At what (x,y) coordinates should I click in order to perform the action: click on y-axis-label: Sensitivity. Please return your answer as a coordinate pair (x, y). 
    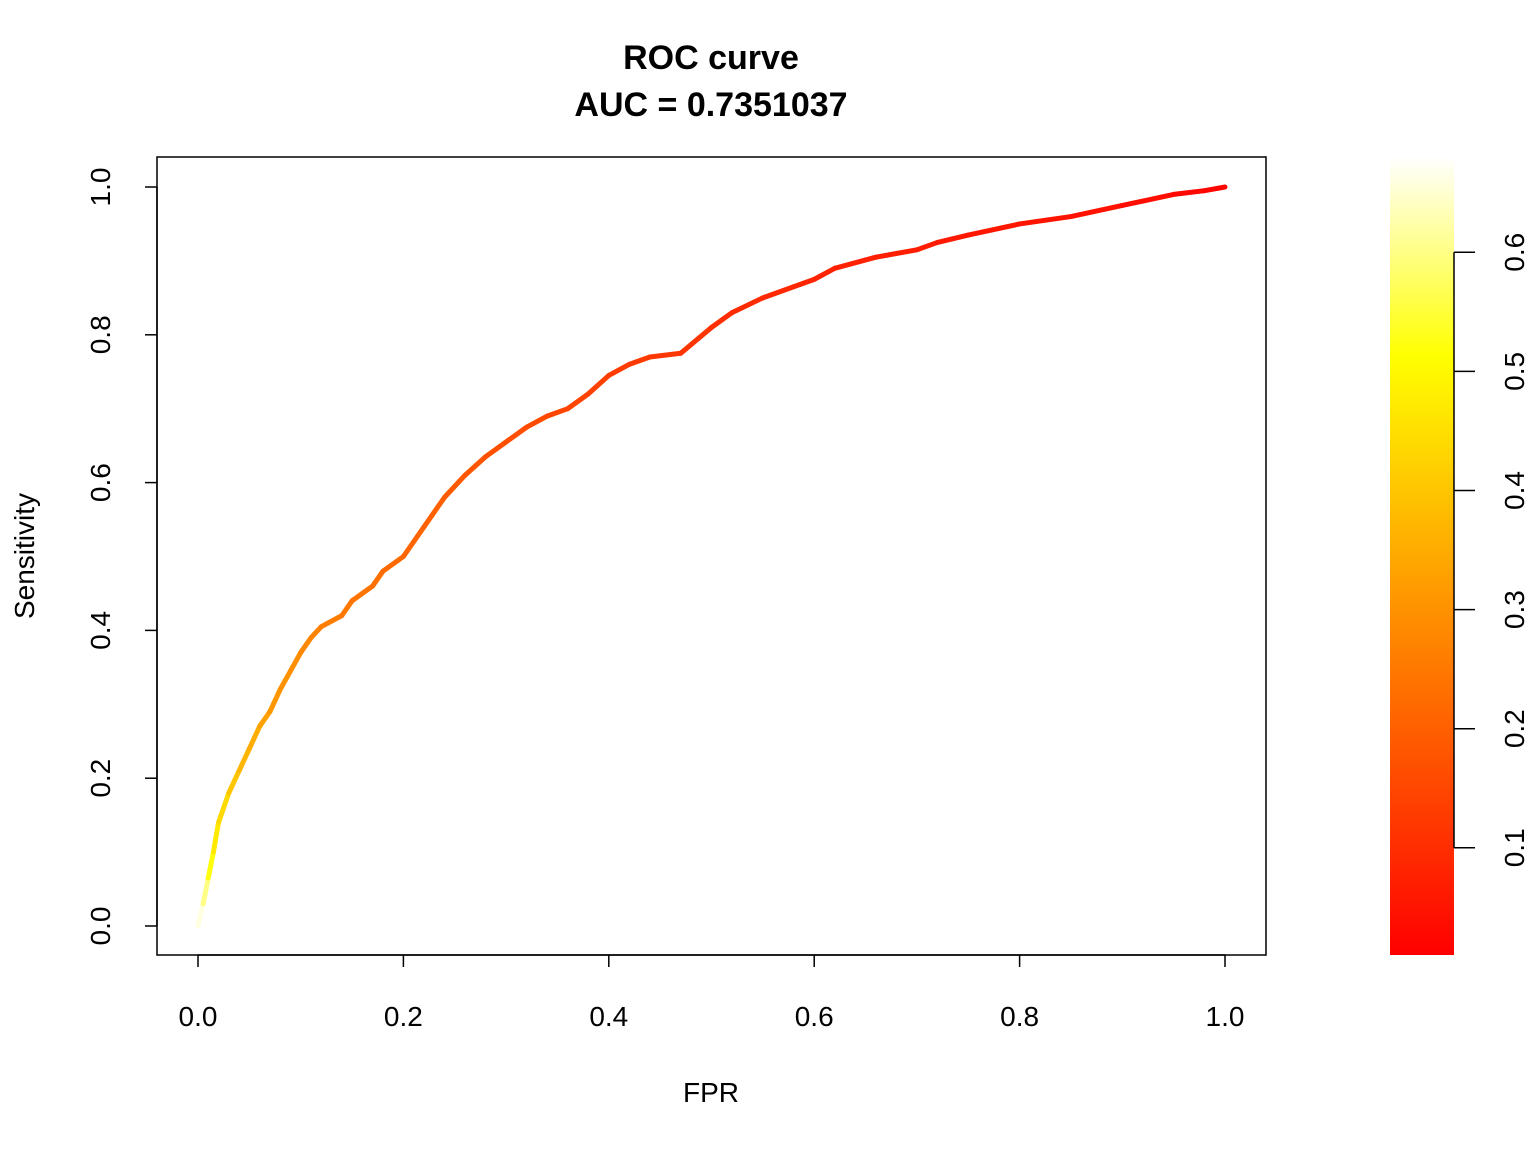
    Looking at the image, I should click on (24, 556).